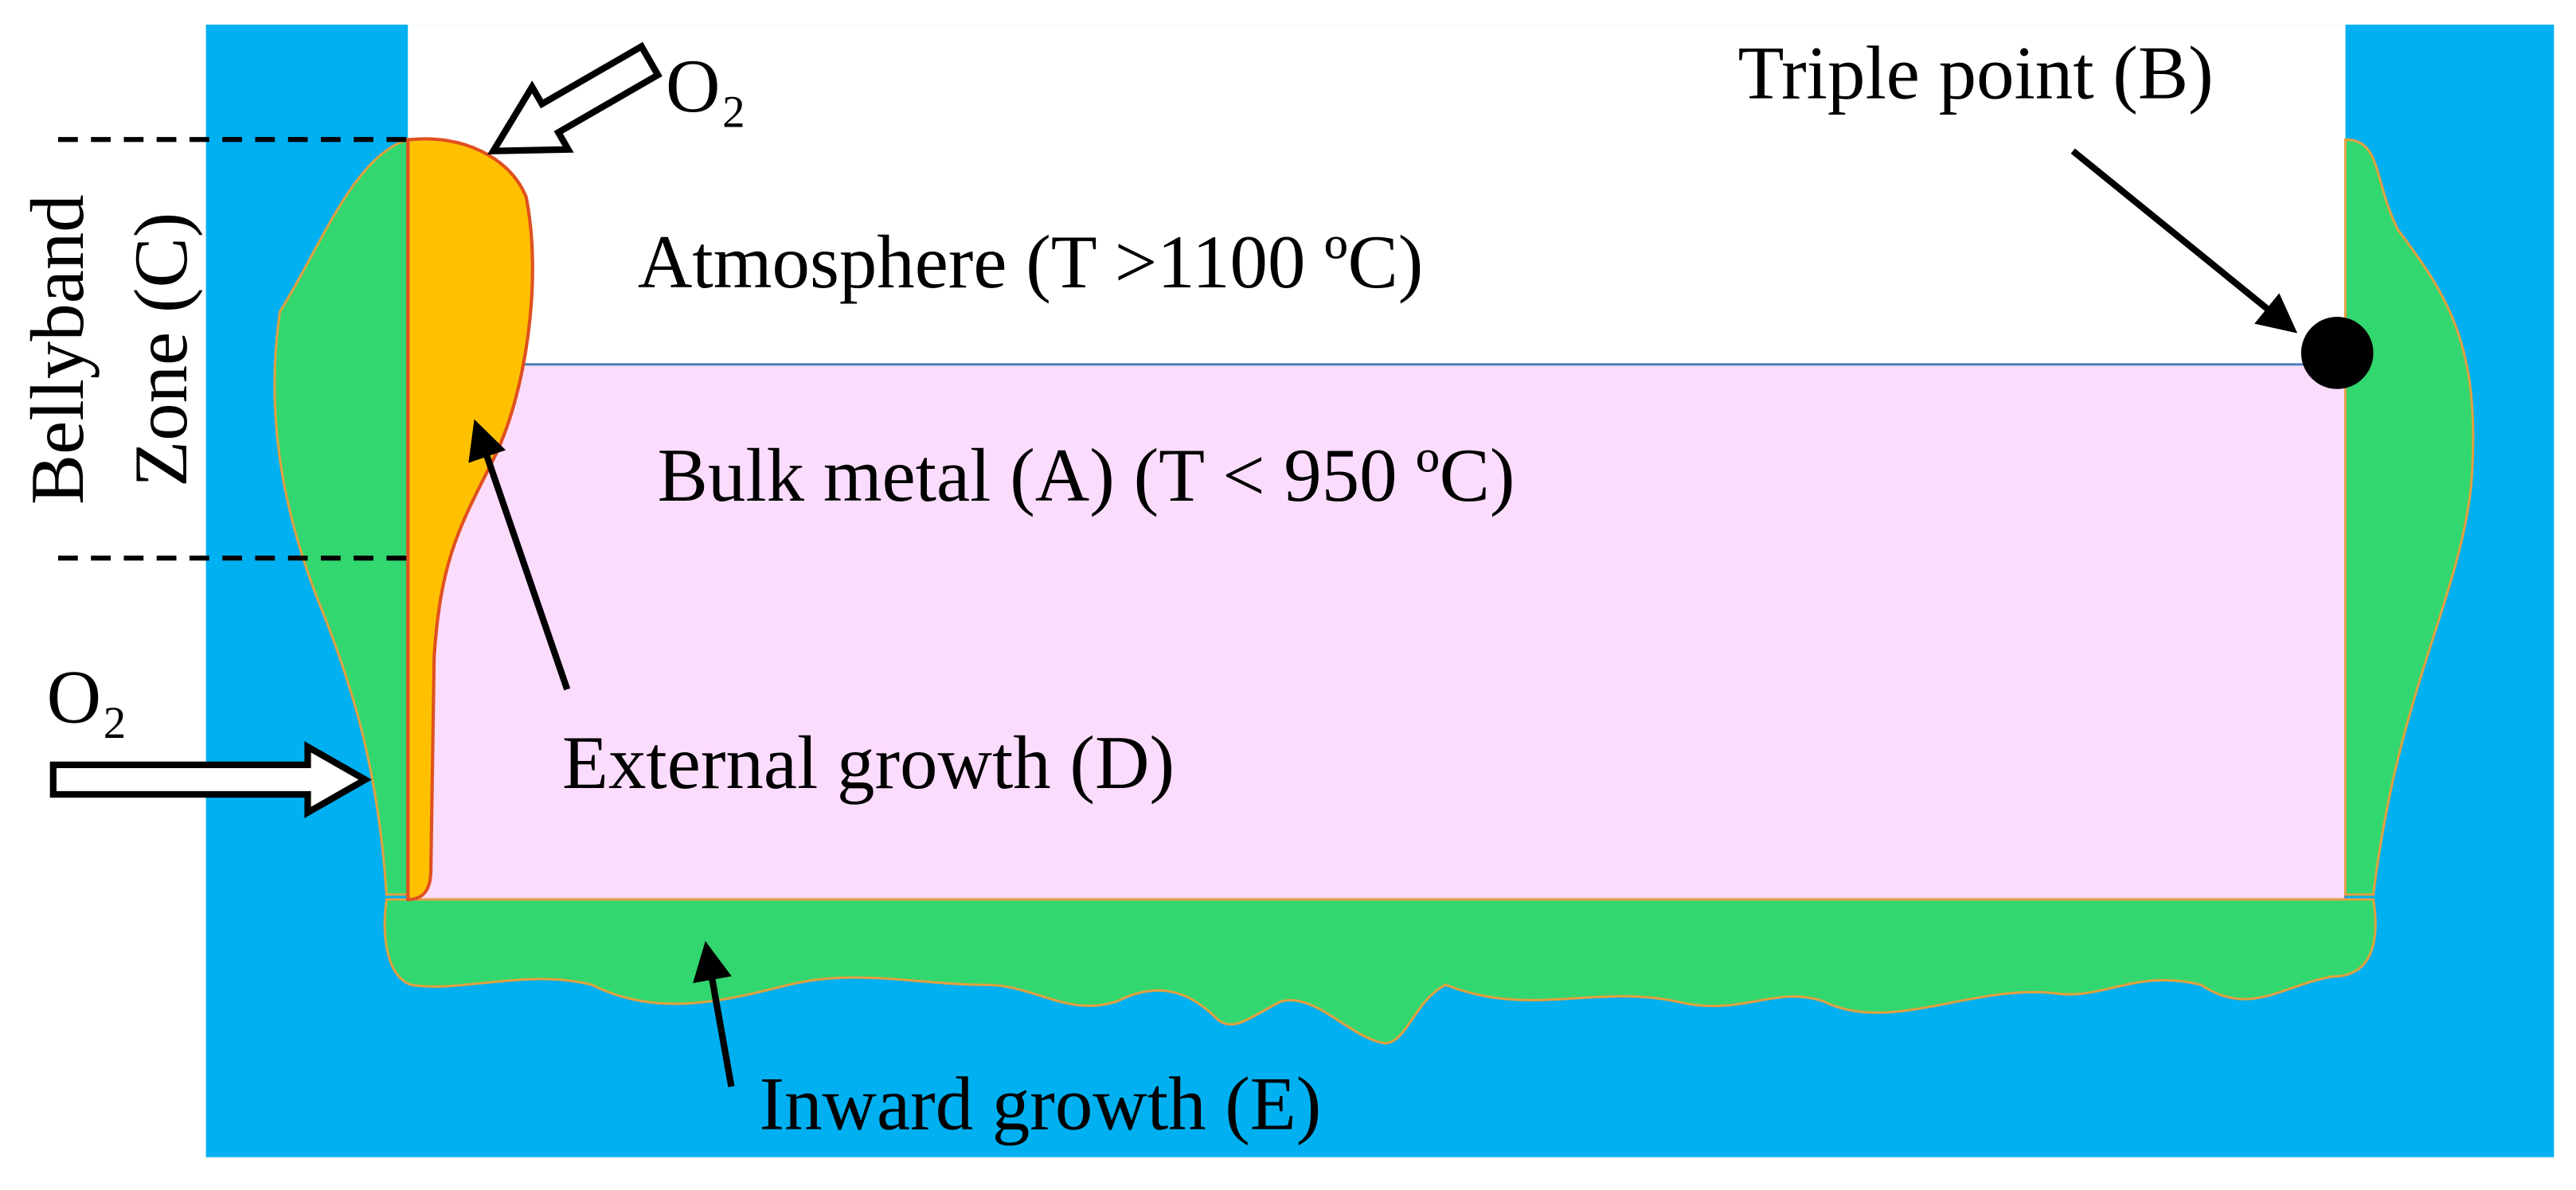 The width and height of the screenshot is (2576, 1190). Describe the element at coordinates (2337, 352) in the screenshot. I see `triple-point-marker` at that location.